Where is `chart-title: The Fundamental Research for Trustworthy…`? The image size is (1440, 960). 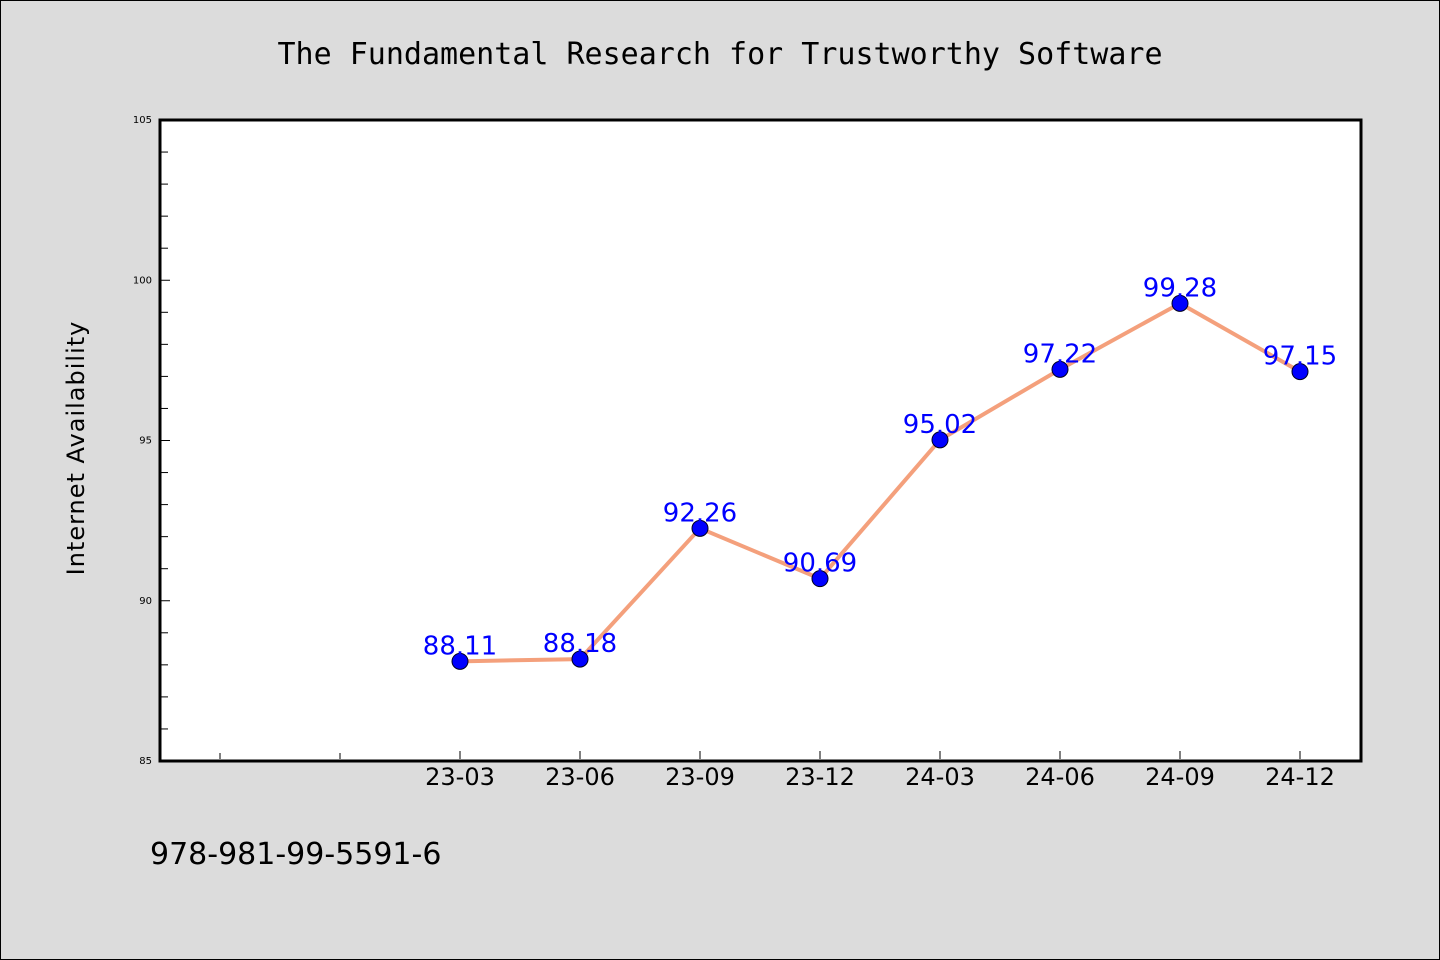
chart-title: The Fundamental Research for Trustworthy… is located at coordinates (719, 54).